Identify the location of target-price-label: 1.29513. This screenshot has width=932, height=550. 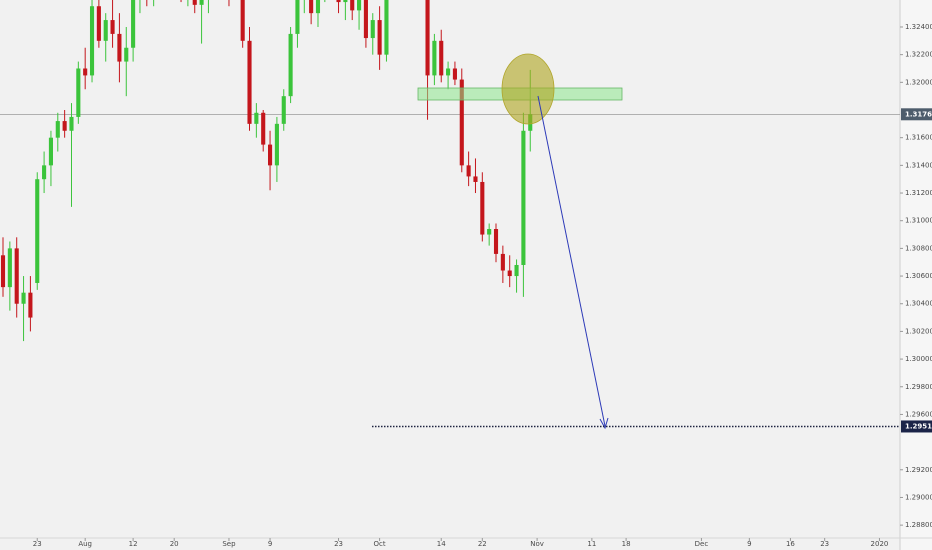
(918, 426).